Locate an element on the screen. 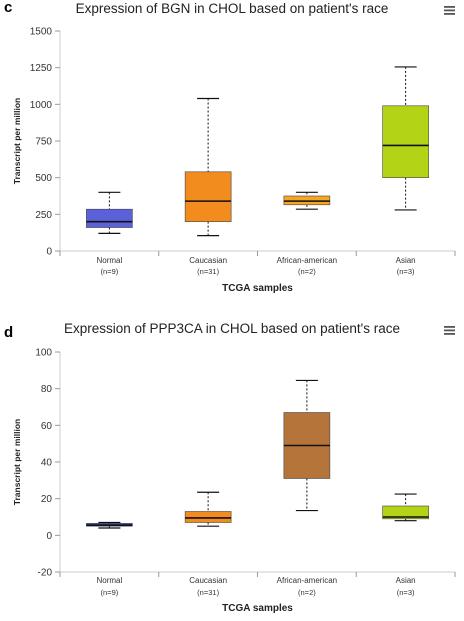 The image size is (464, 621). panel-d-y-tick-label: 40 is located at coordinates (47, 463).